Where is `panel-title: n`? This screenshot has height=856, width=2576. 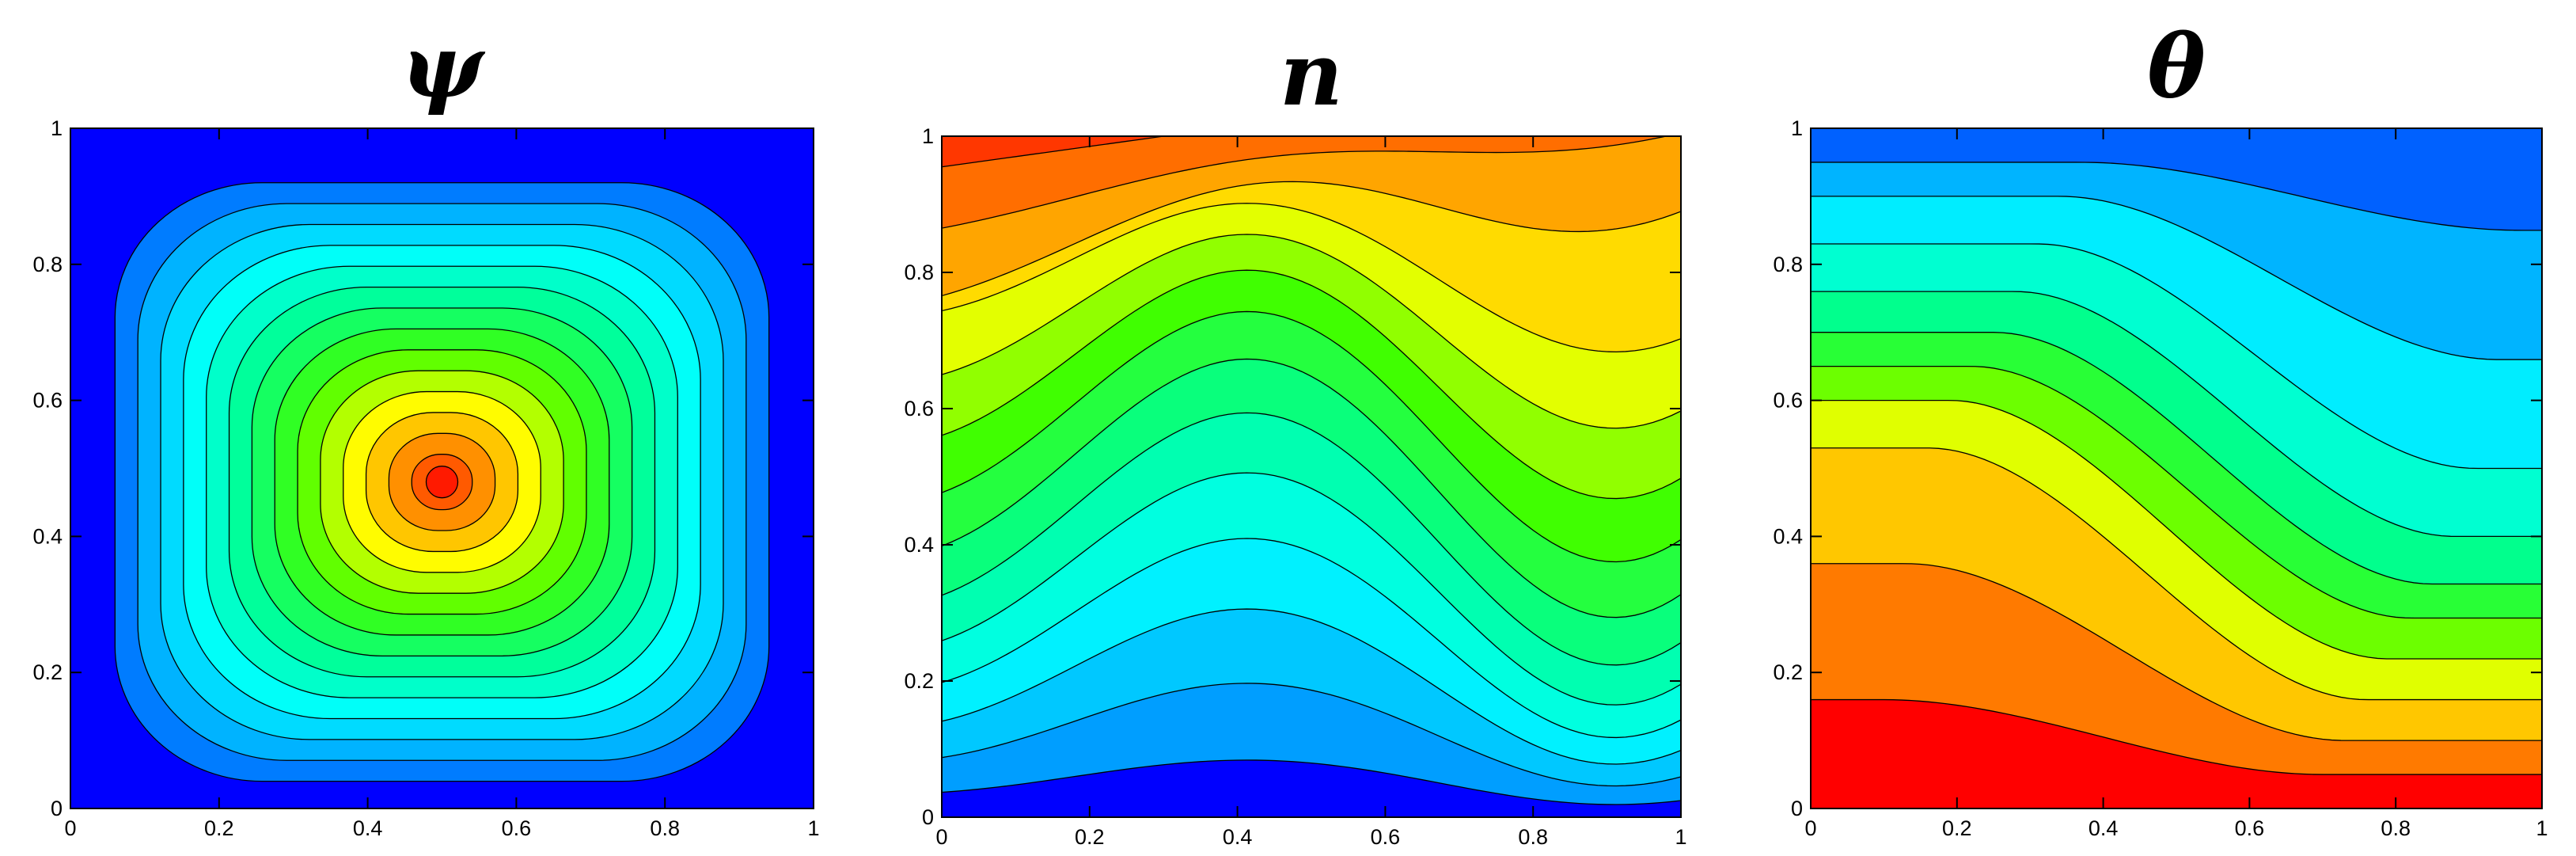
panel-title: n is located at coordinates (1311, 74).